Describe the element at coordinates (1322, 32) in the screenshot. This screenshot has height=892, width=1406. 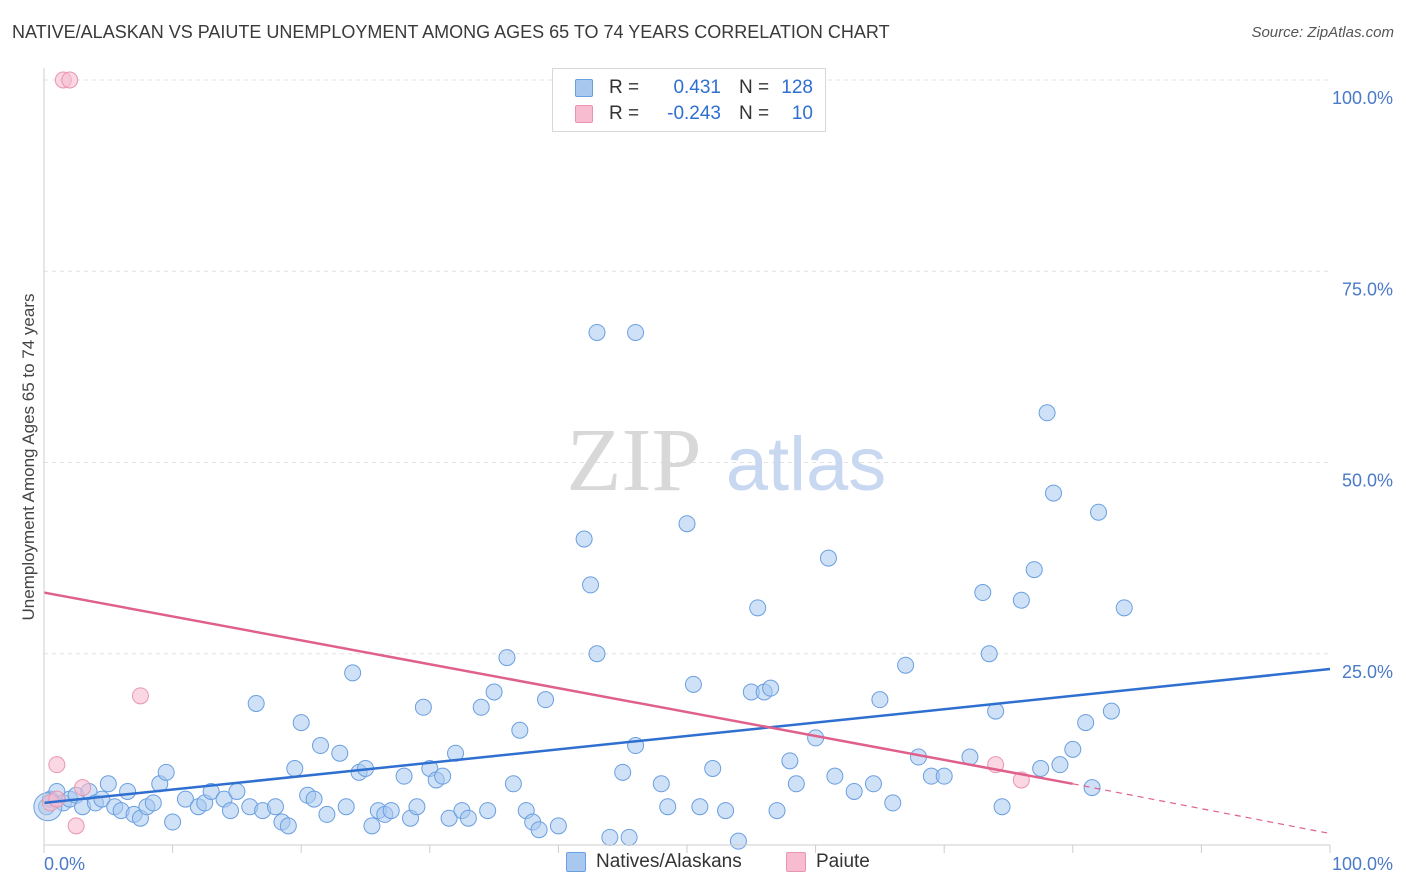
I see `source-label: Source: ZipAtlas.com` at that location.